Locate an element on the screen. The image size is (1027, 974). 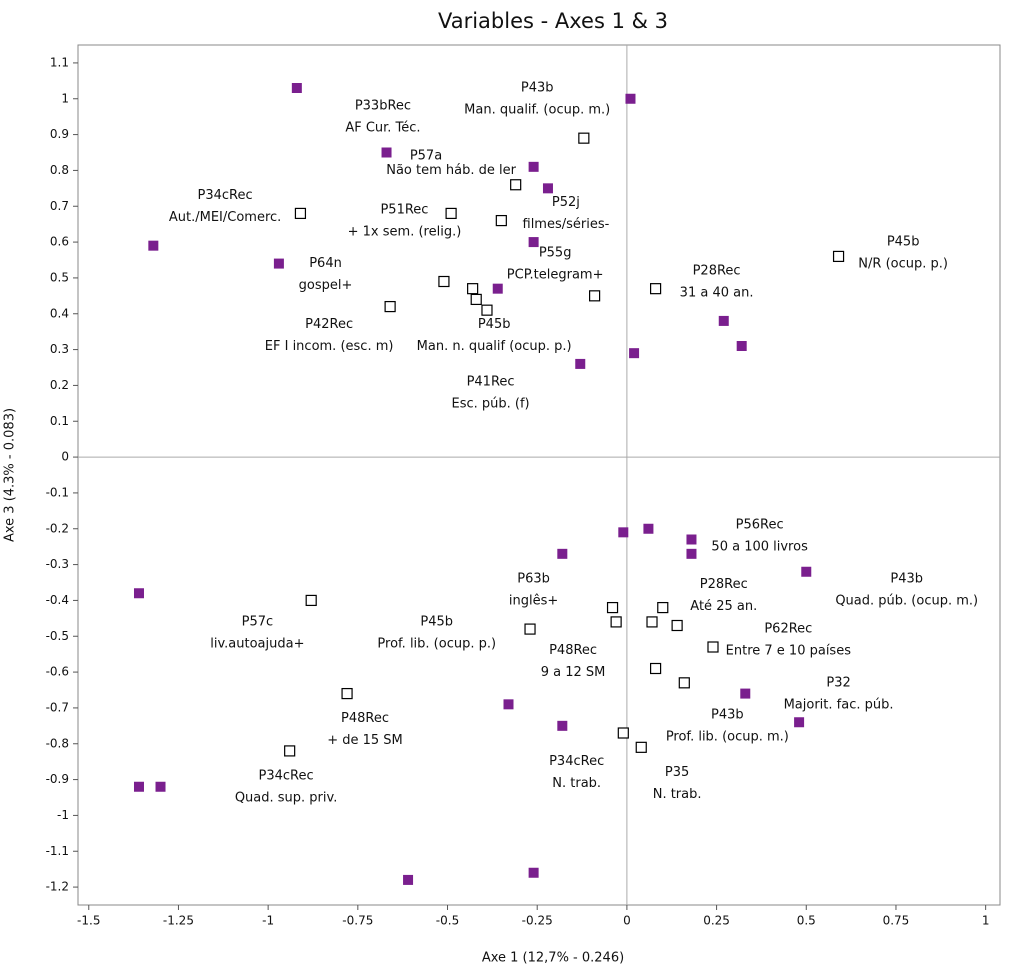
point-label: 50 a 100 livros is located at coordinates (759, 547).